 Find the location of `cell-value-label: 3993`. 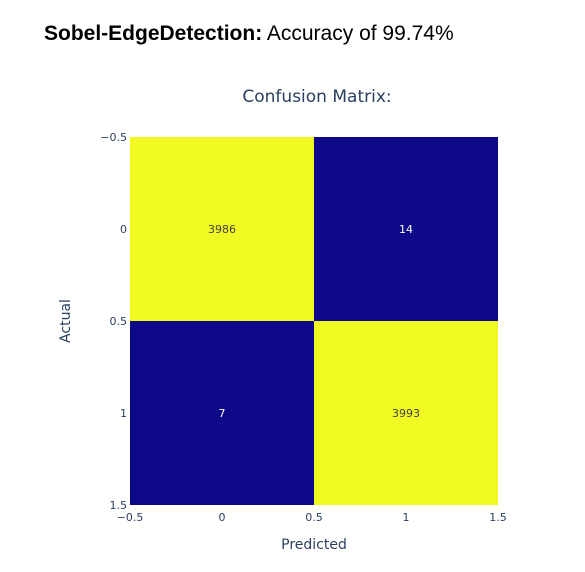

cell-value-label: 3993 is located at coordinates (406, 413).